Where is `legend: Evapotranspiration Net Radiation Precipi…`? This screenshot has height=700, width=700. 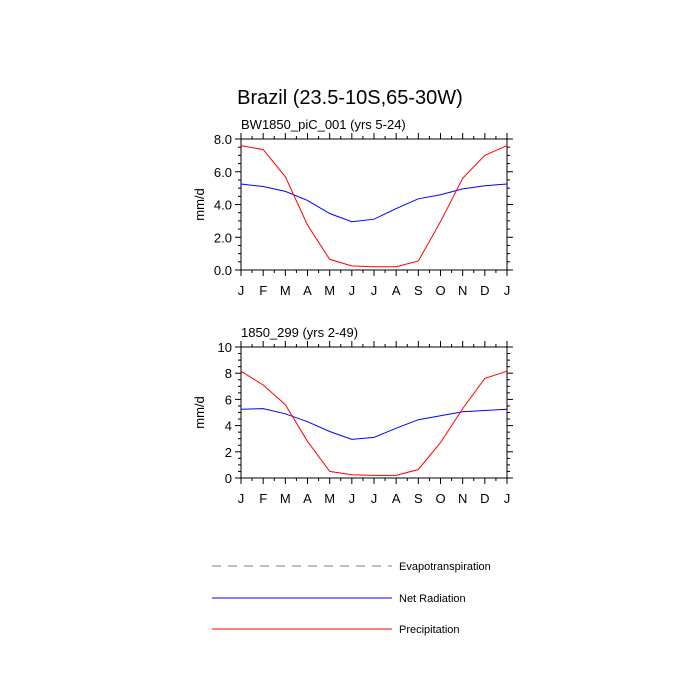
legend: Evapotranspiration Net Radiation Precipi… is located at coordinates (351, 598).